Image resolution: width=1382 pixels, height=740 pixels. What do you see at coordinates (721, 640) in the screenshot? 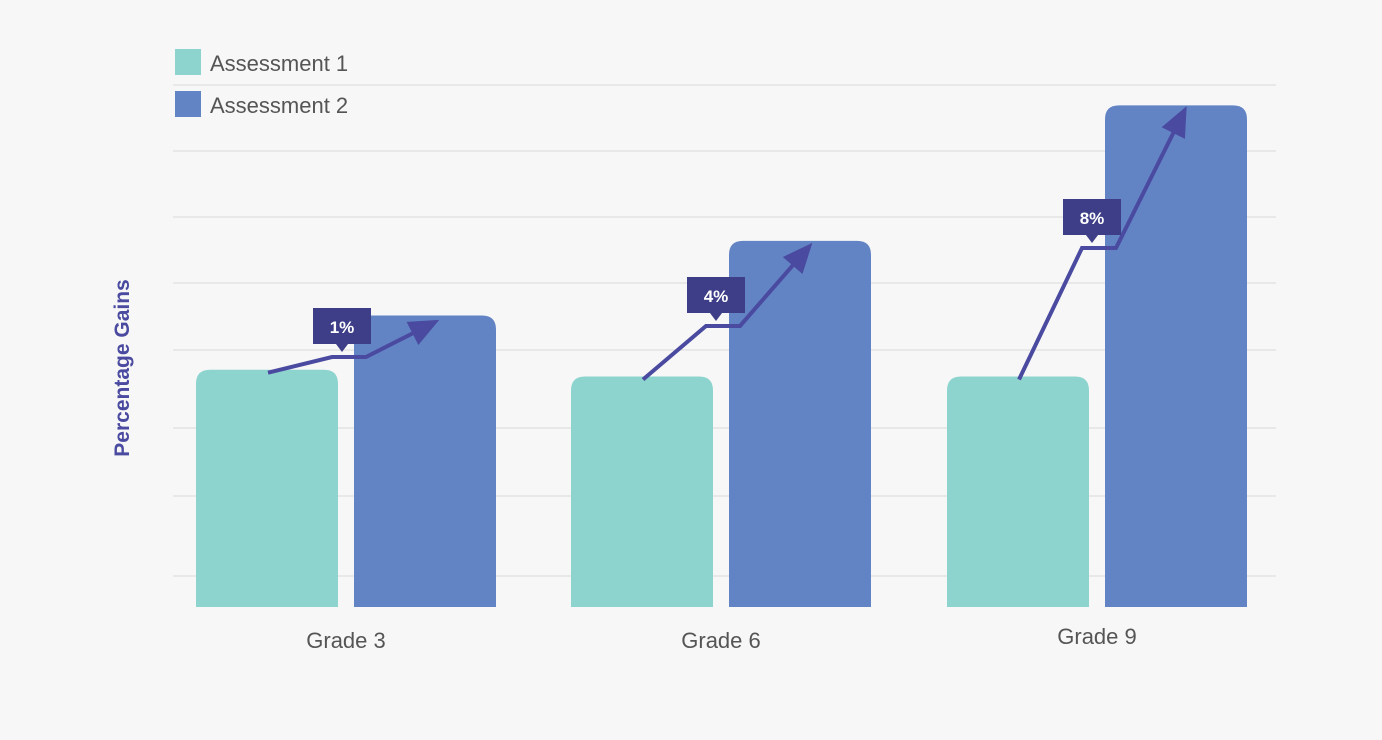
I see `x-tick-label: Grade 6` at bounding box center [721, 640].